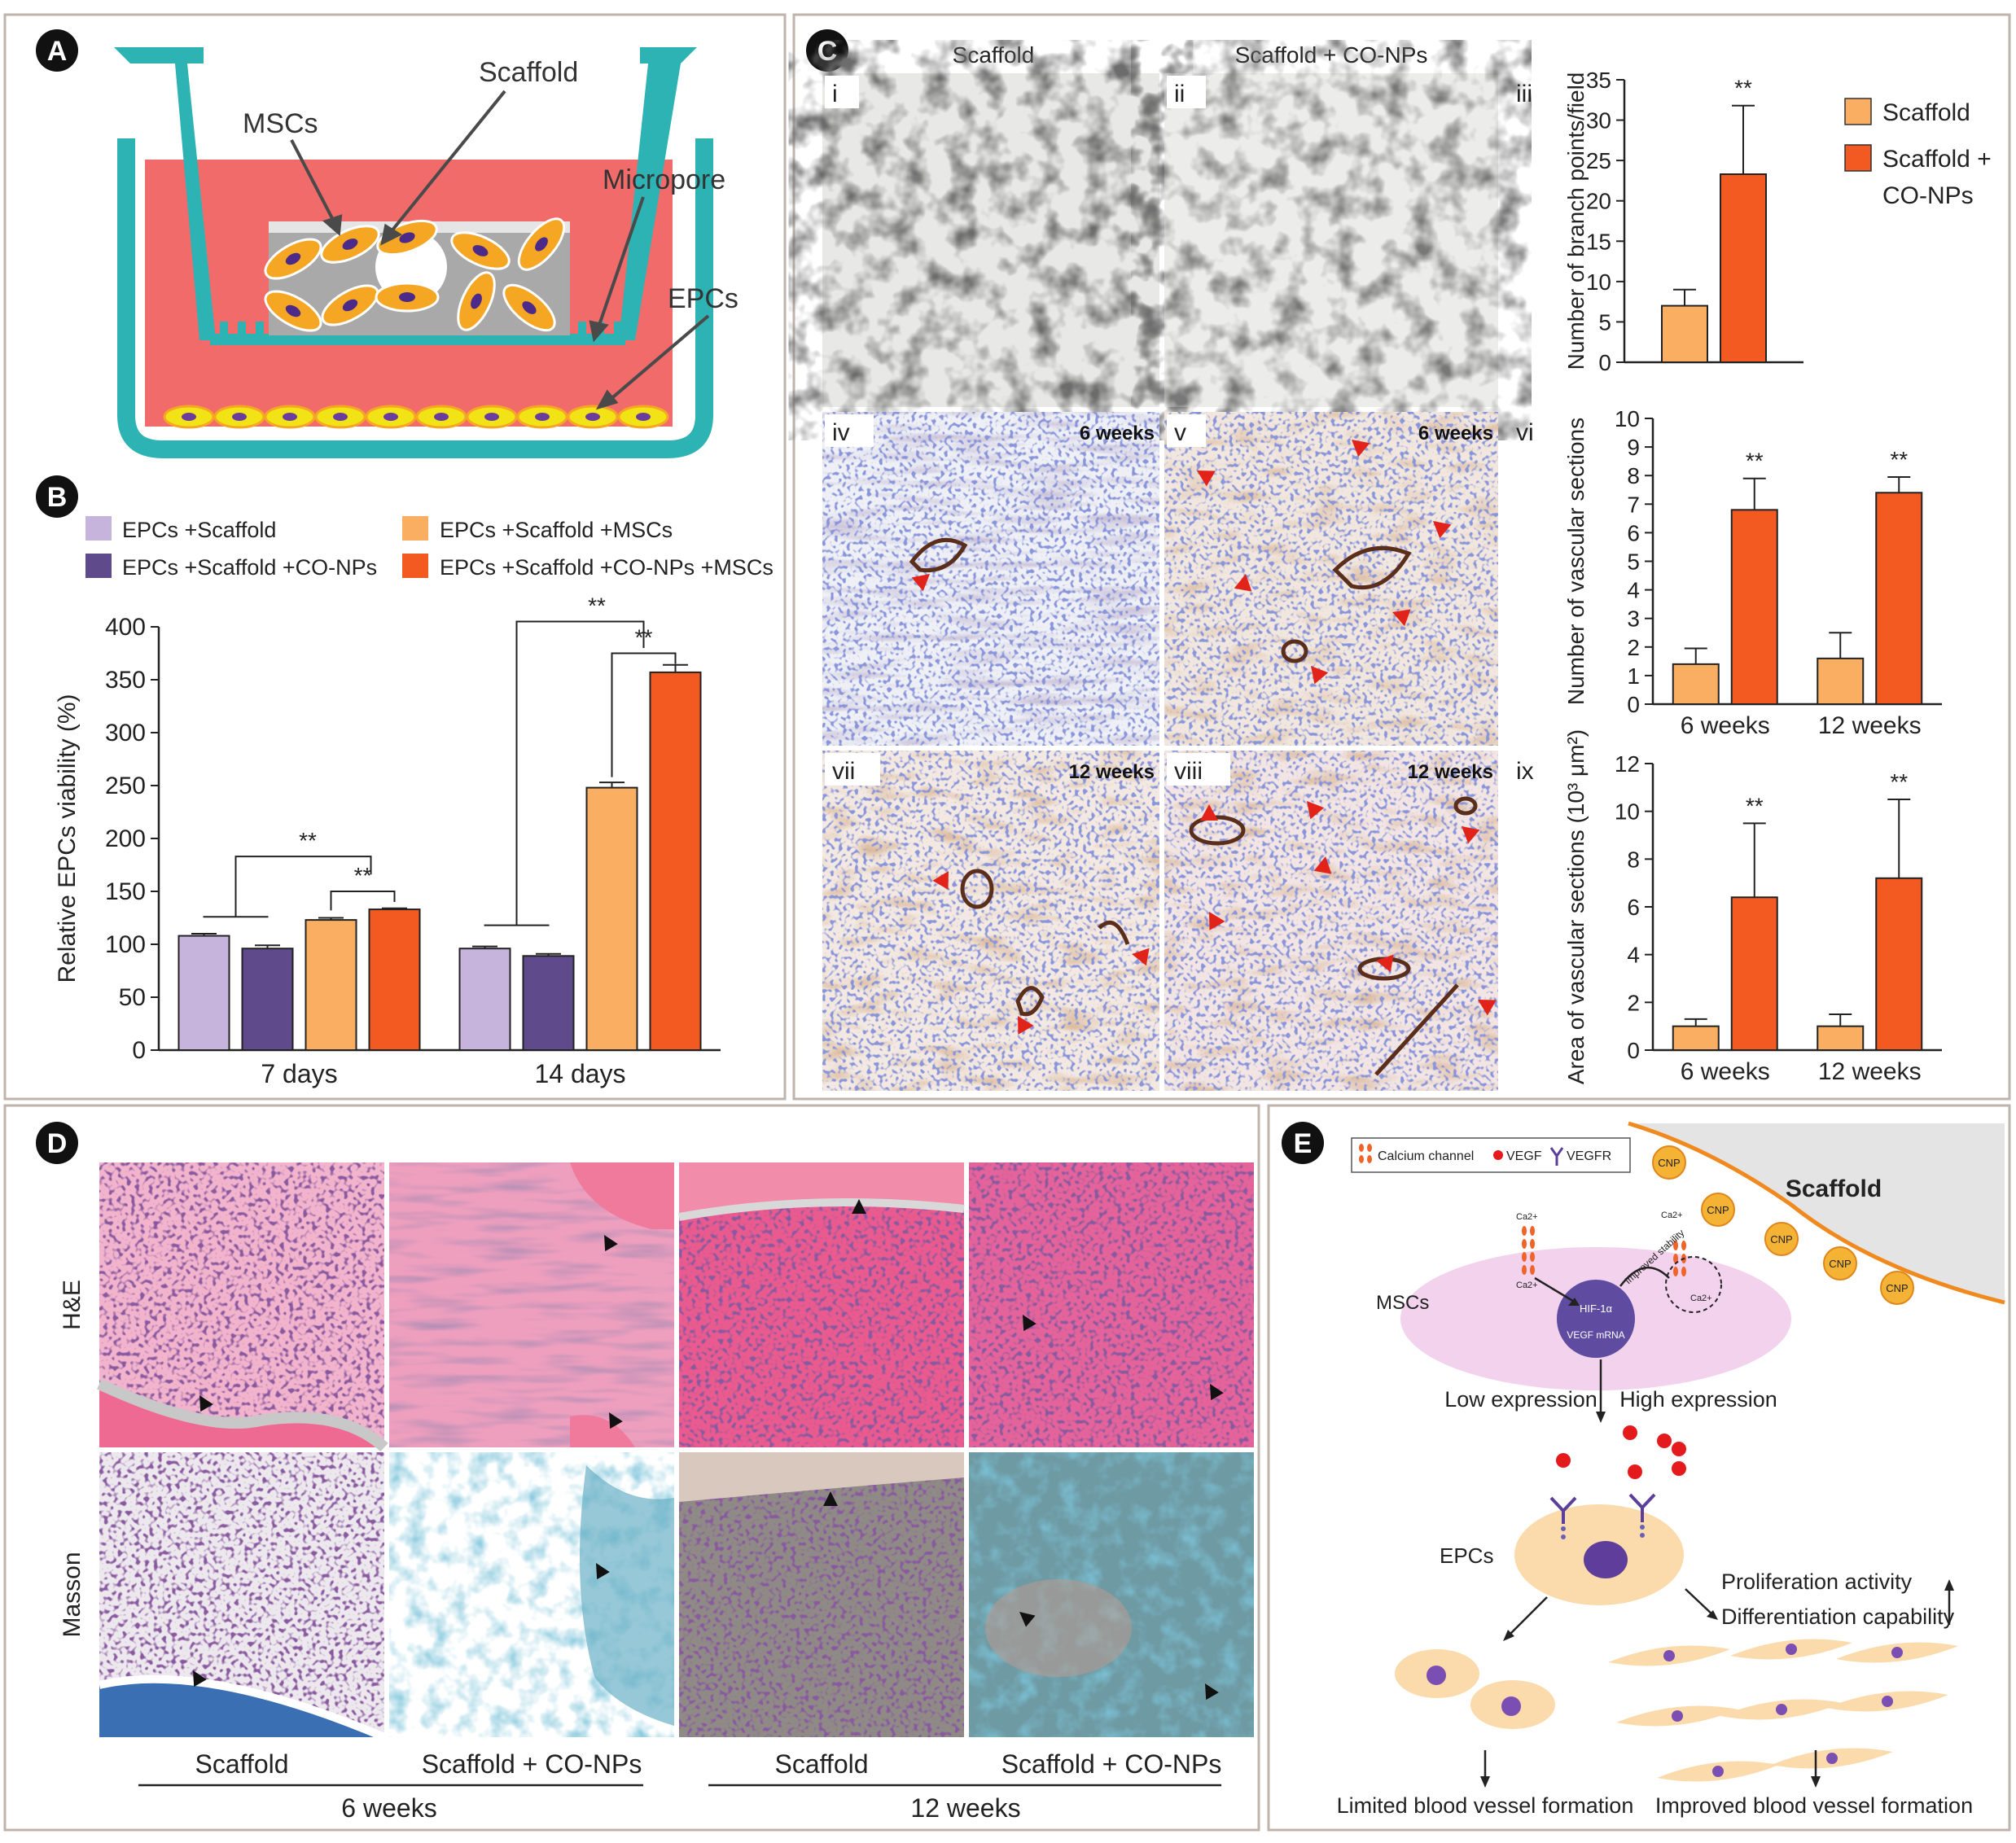 This screenshot has width=2016, height=1843. I want to click on legend-label-b3: EPCs +Scaffold +MSCs, so click(556, 530).